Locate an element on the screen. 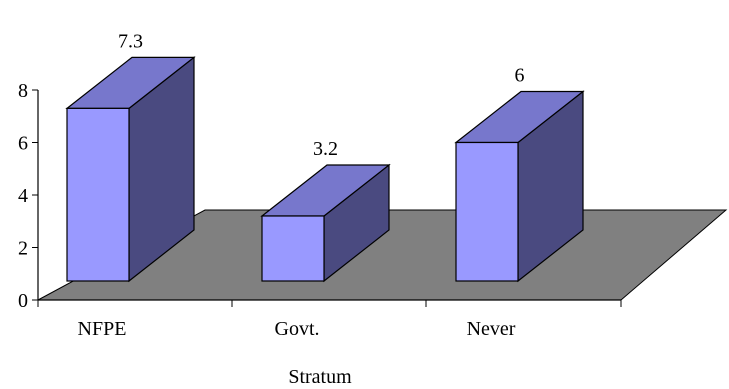  data-label: 7.3 is located at coordinates (130, 41).